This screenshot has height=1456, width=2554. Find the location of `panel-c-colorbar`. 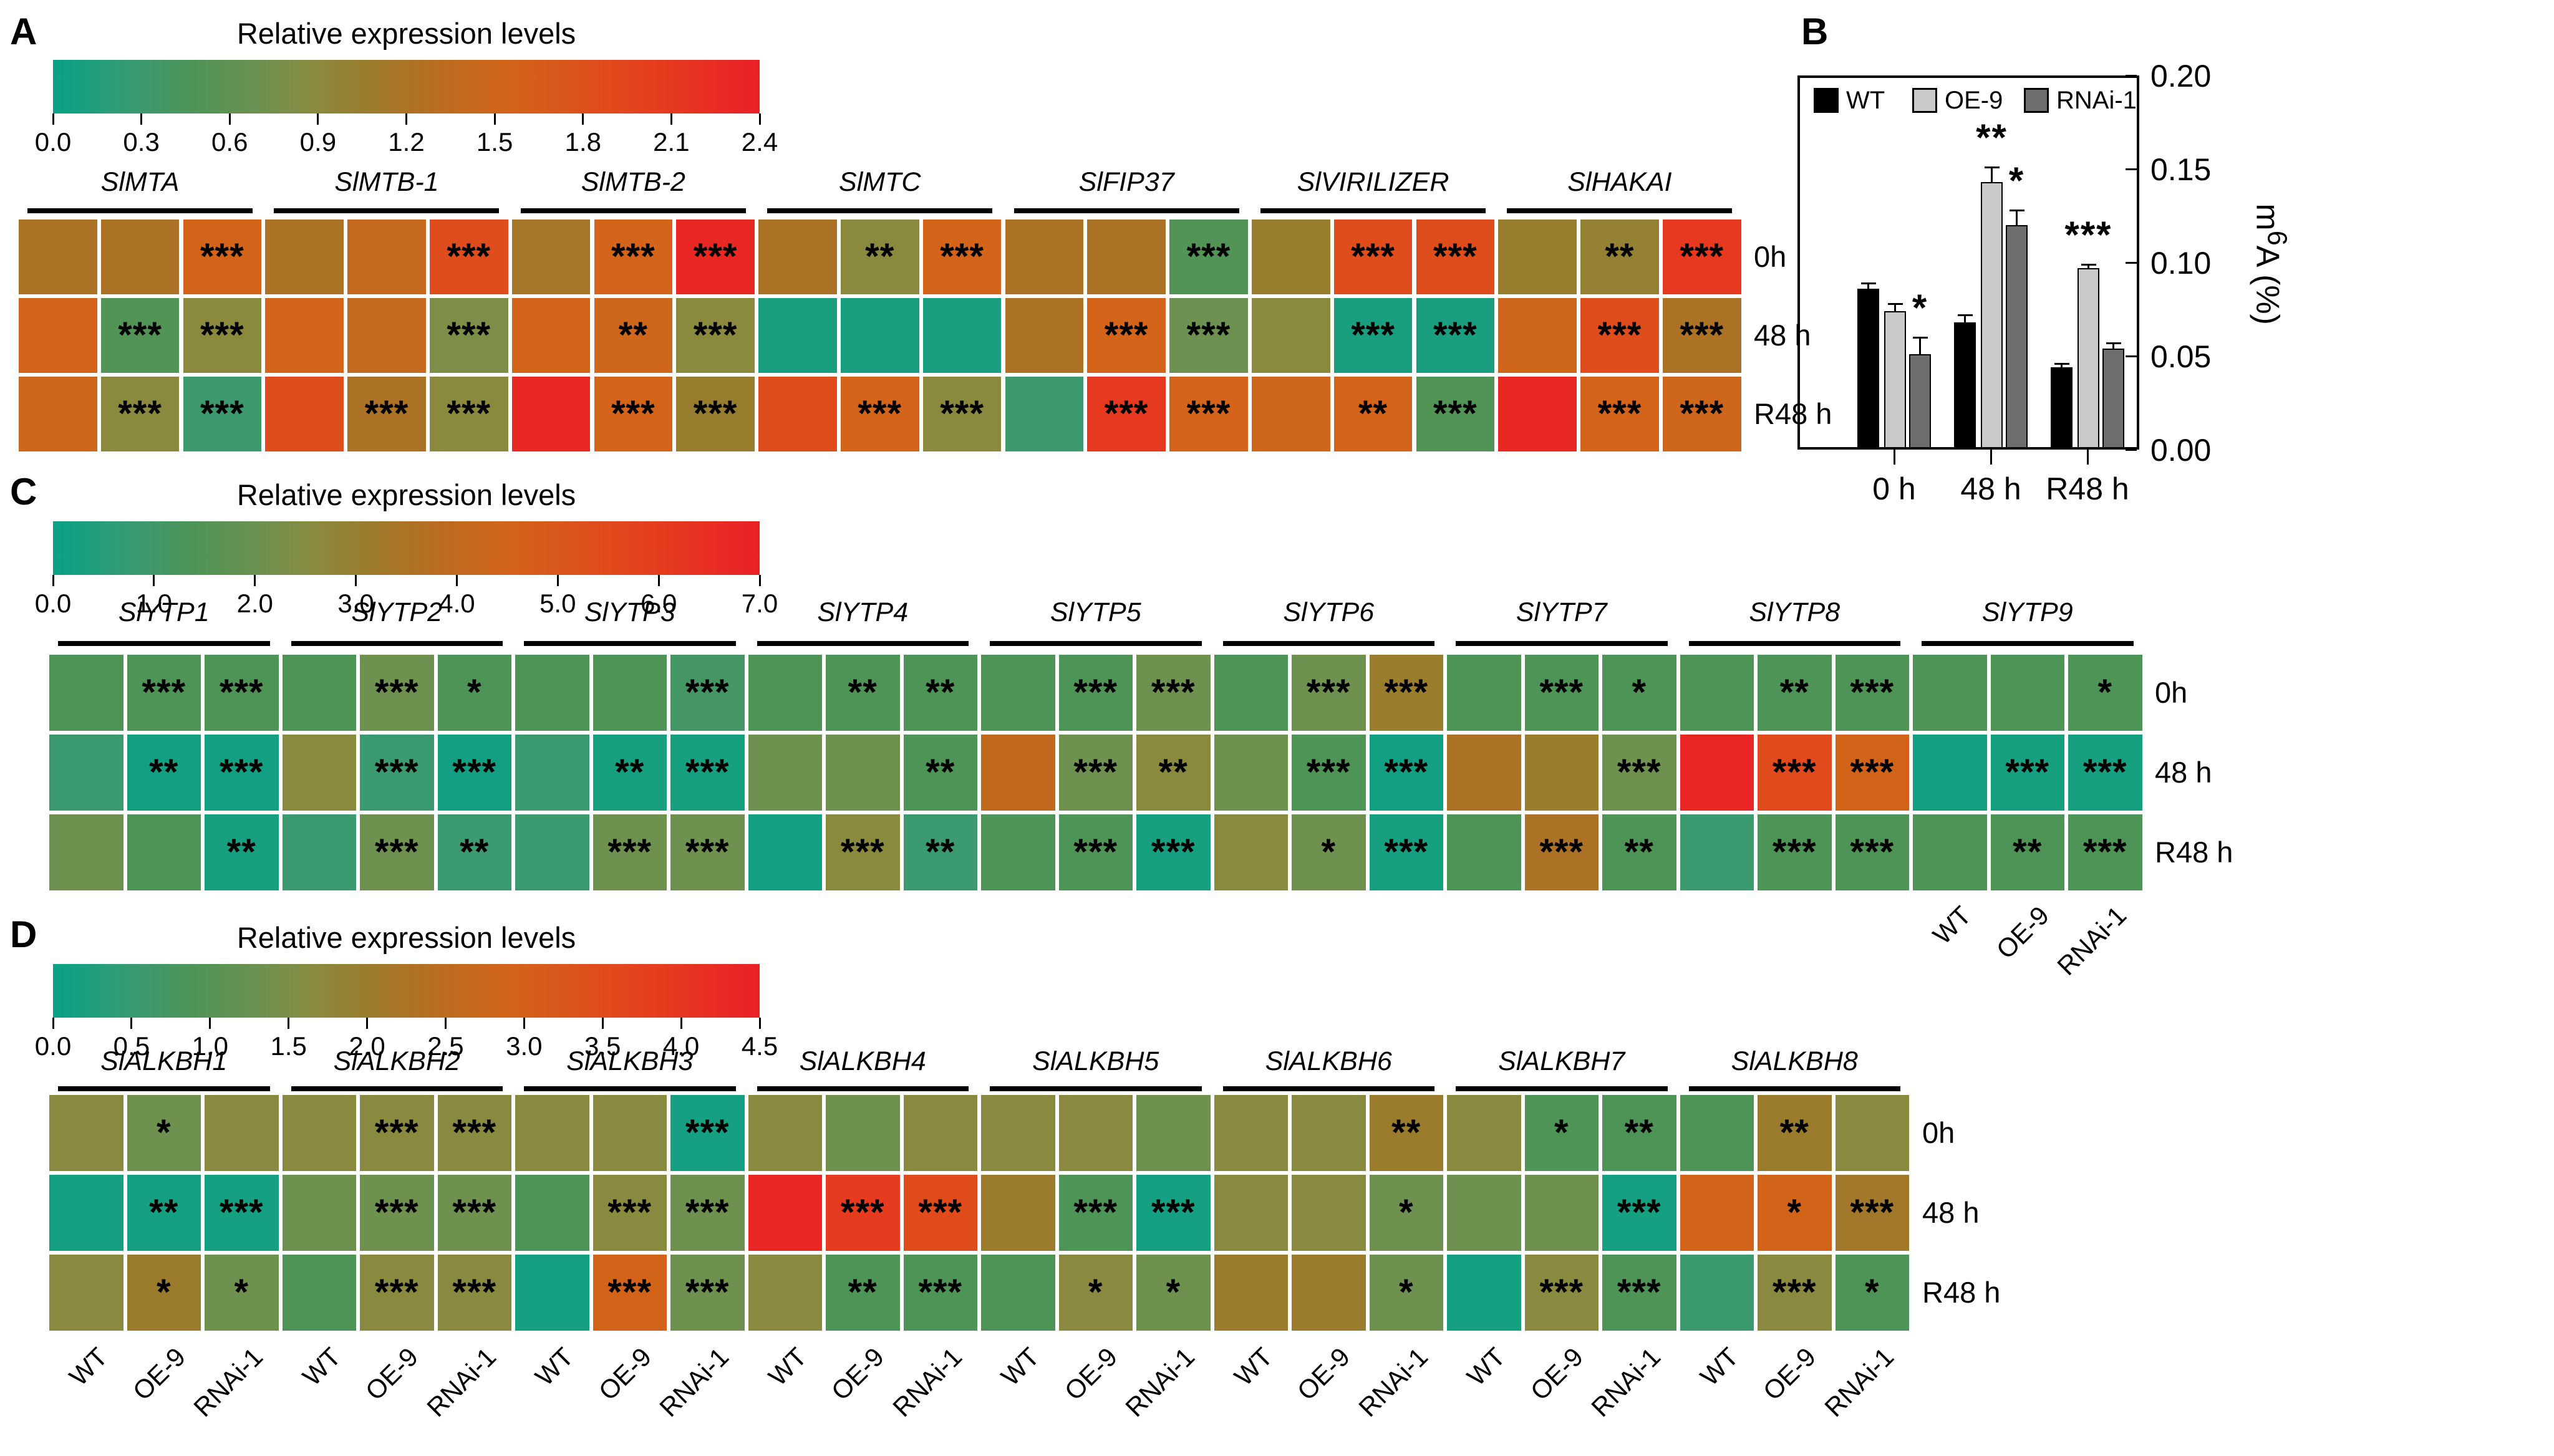

panel-c-colorbar is located at coordinates (406, 548).